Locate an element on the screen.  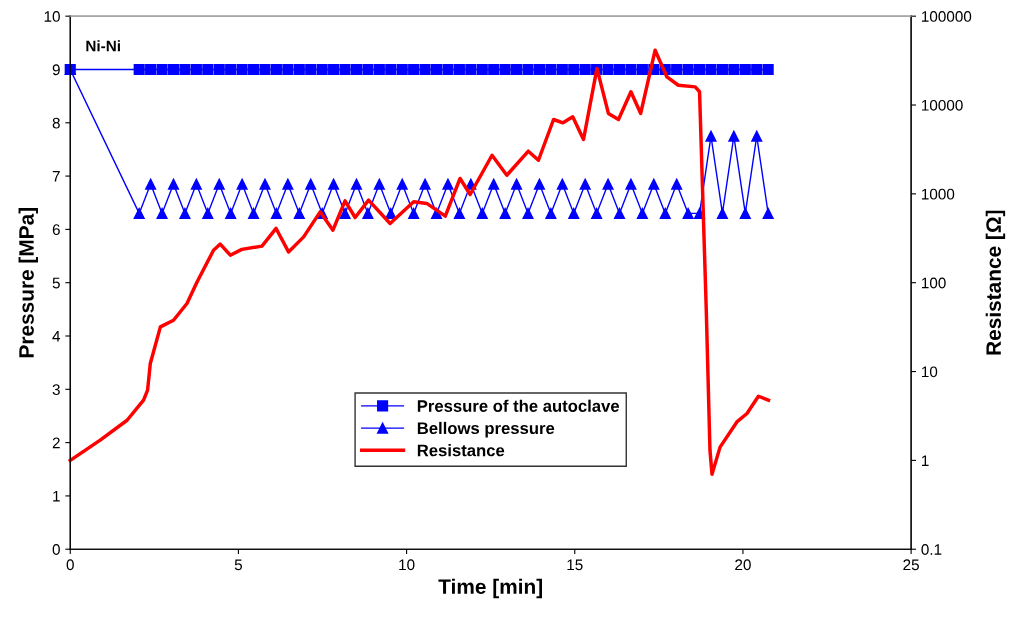
y-tick-label: 8 is located at coordinates (56, 123).